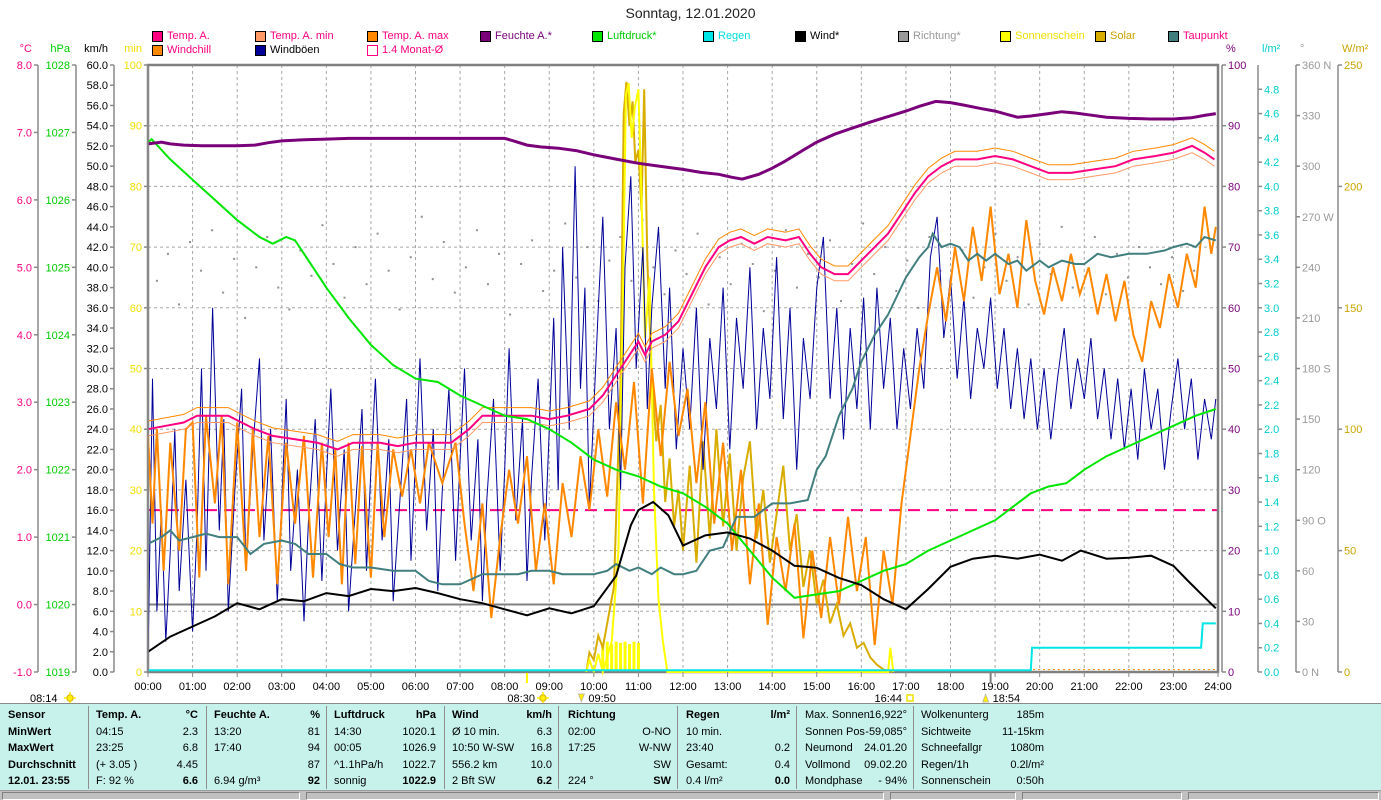 Image resolution: width=1381 pixels, height=800 pixels. What do you see at coordinates (1318, 218) in the screenshot?
I see `tick-label-: 270 W` at bounding box center [1318, 218].